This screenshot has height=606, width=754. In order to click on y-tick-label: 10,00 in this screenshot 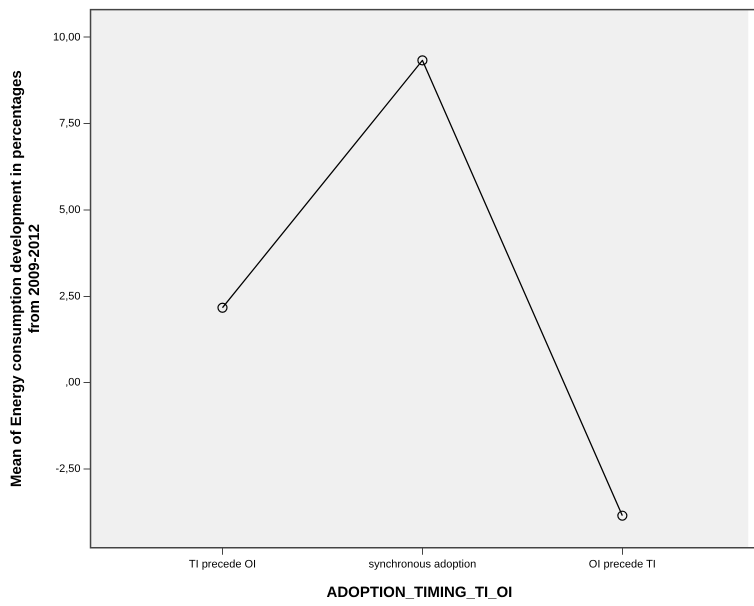, I will do `click(66, 37)`.